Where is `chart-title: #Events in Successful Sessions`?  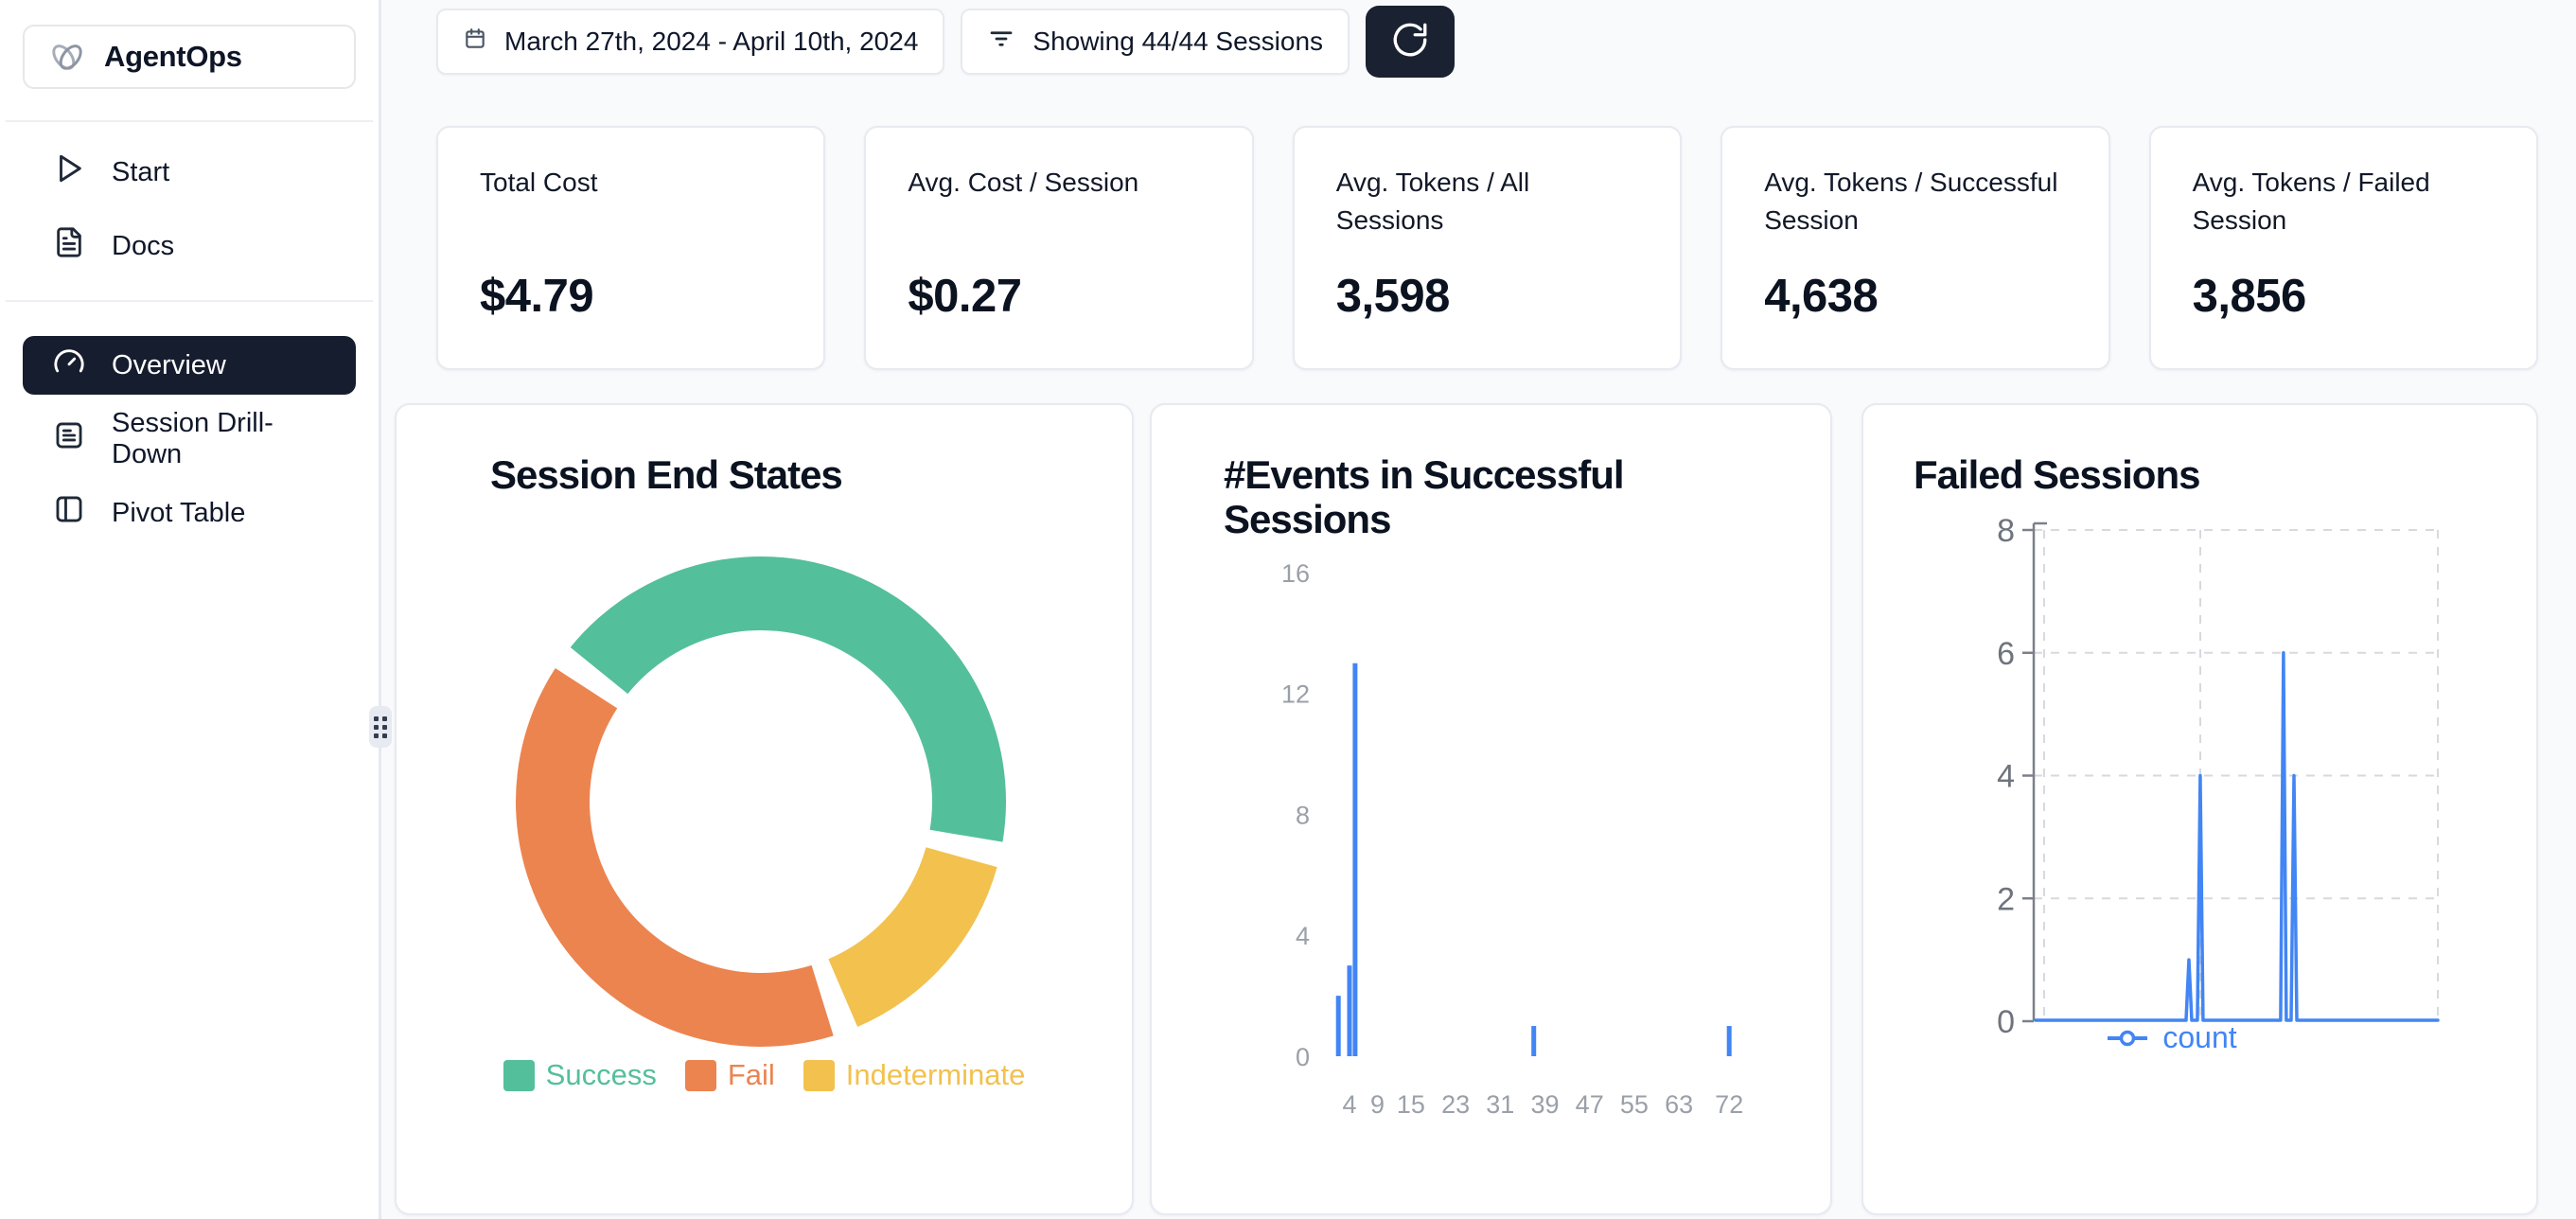
chart-title: #Events in Successful Sessions is located at coordinates (1424, 497).